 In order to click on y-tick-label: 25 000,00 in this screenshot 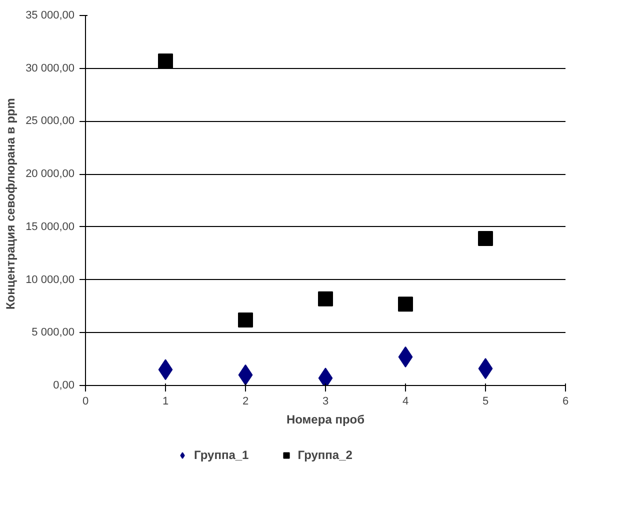, I will do `click(50, 121)`.